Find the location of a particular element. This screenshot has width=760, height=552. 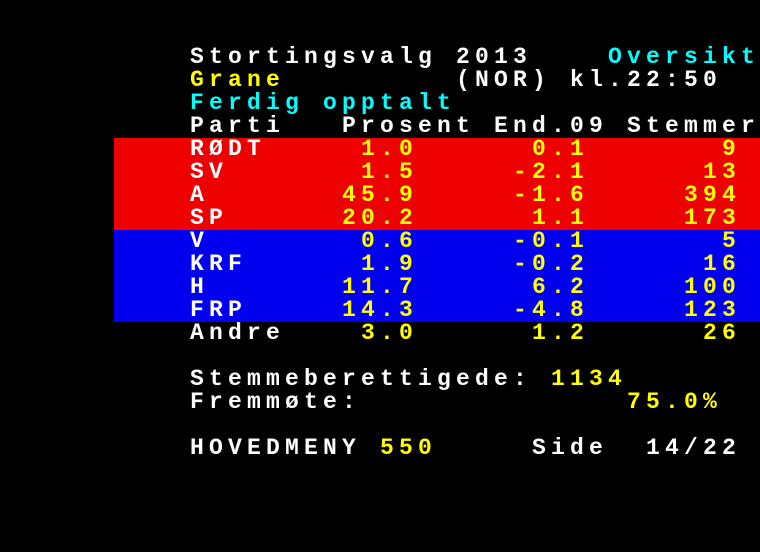

main-menu-page-number: 550 is located at coordinates (409, 448).